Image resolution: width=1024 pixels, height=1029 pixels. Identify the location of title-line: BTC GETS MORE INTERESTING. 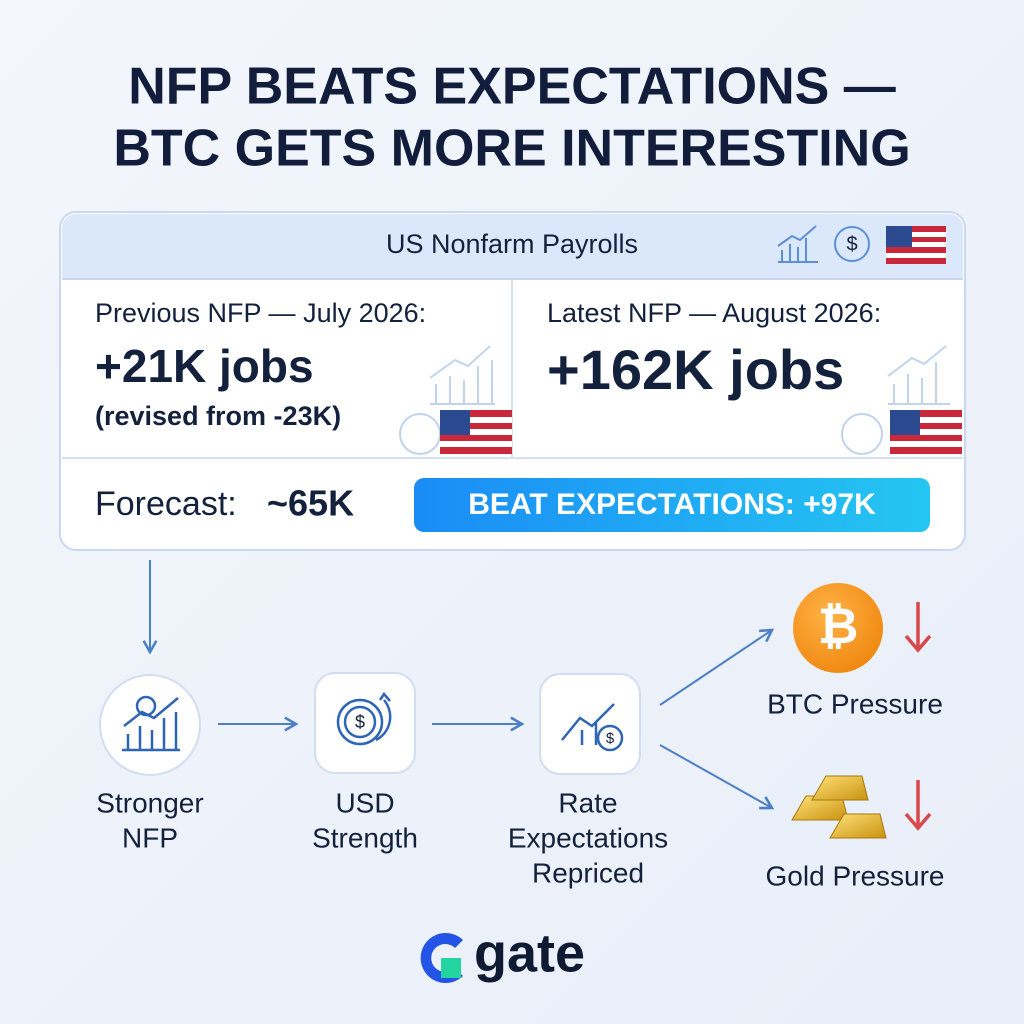
(511, 149).